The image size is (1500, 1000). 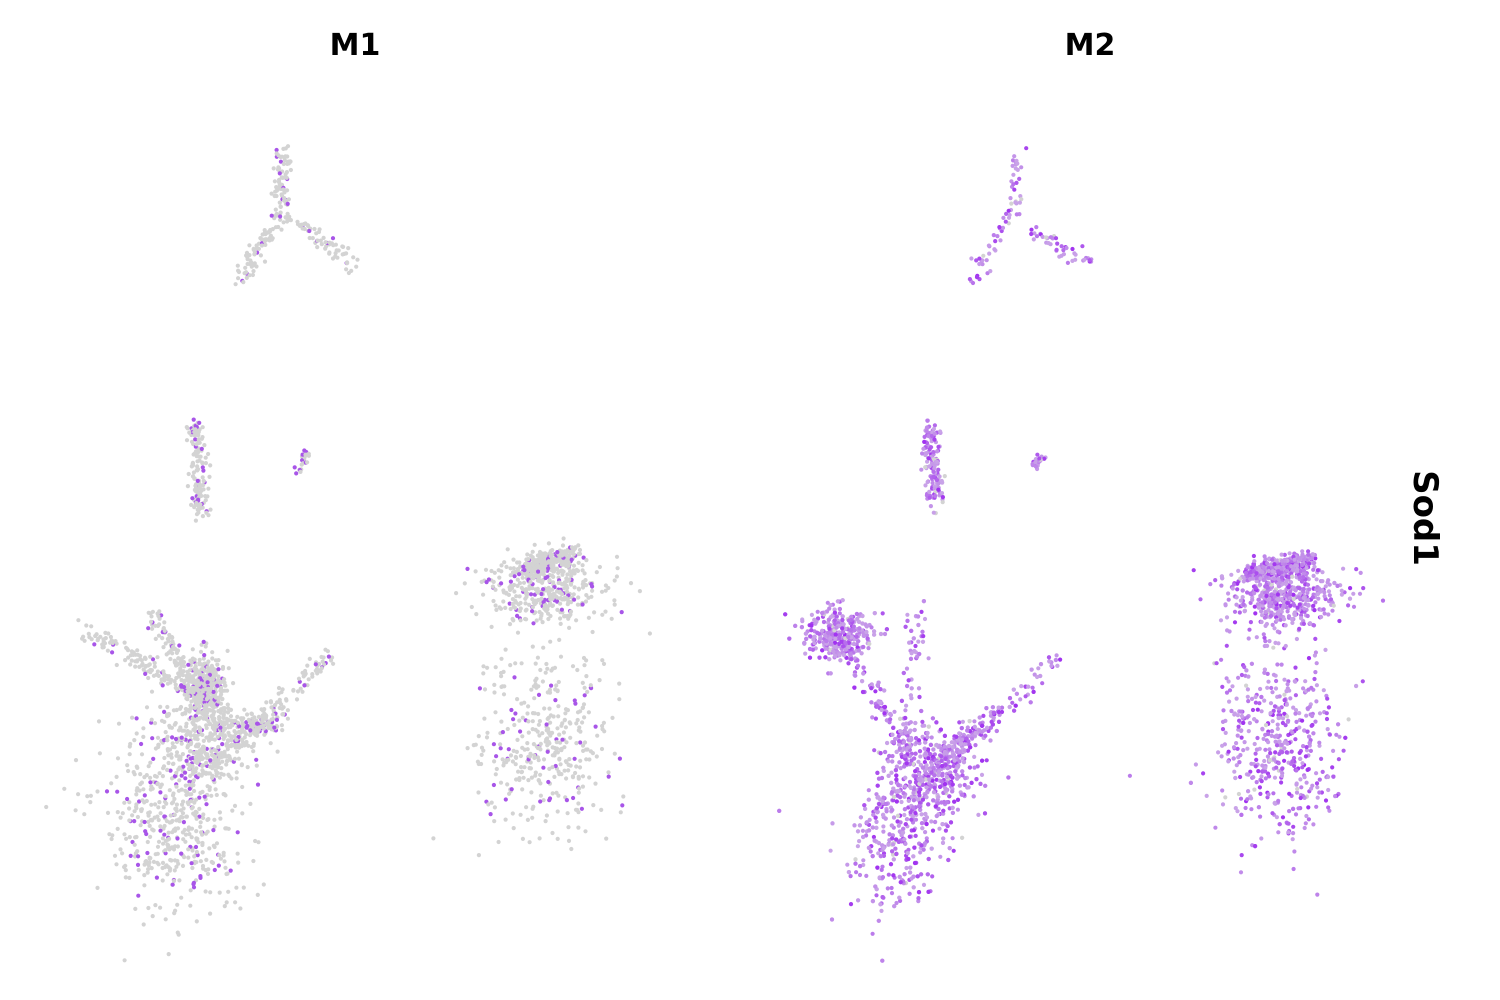 I want to click on cluster-triskelion-top-m2, so click(x=1030, y=216).